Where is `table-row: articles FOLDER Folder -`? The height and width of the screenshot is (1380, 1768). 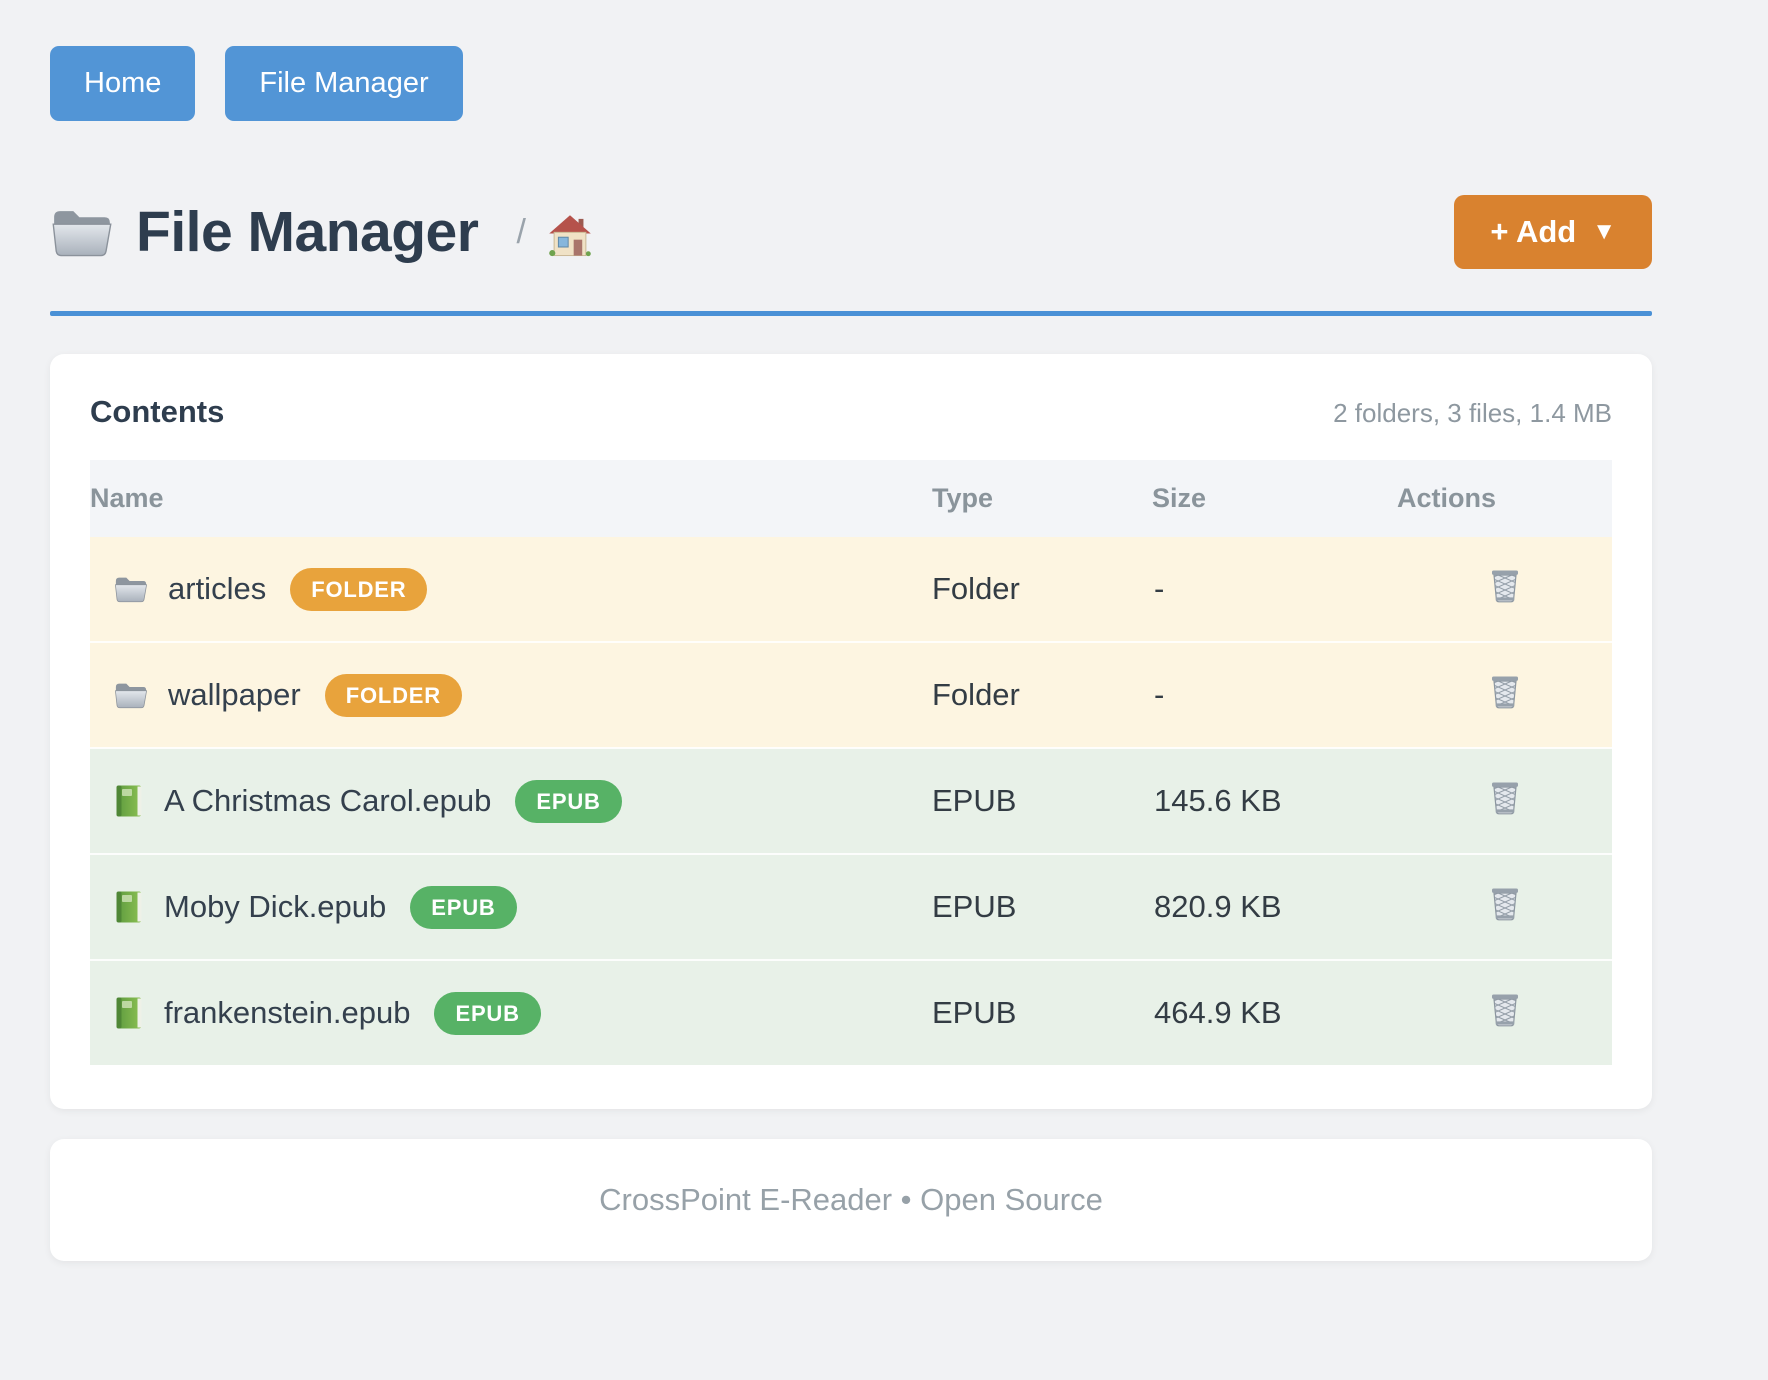
table-row: articles FOLDER Folder - is located at coordinates (851, 589).